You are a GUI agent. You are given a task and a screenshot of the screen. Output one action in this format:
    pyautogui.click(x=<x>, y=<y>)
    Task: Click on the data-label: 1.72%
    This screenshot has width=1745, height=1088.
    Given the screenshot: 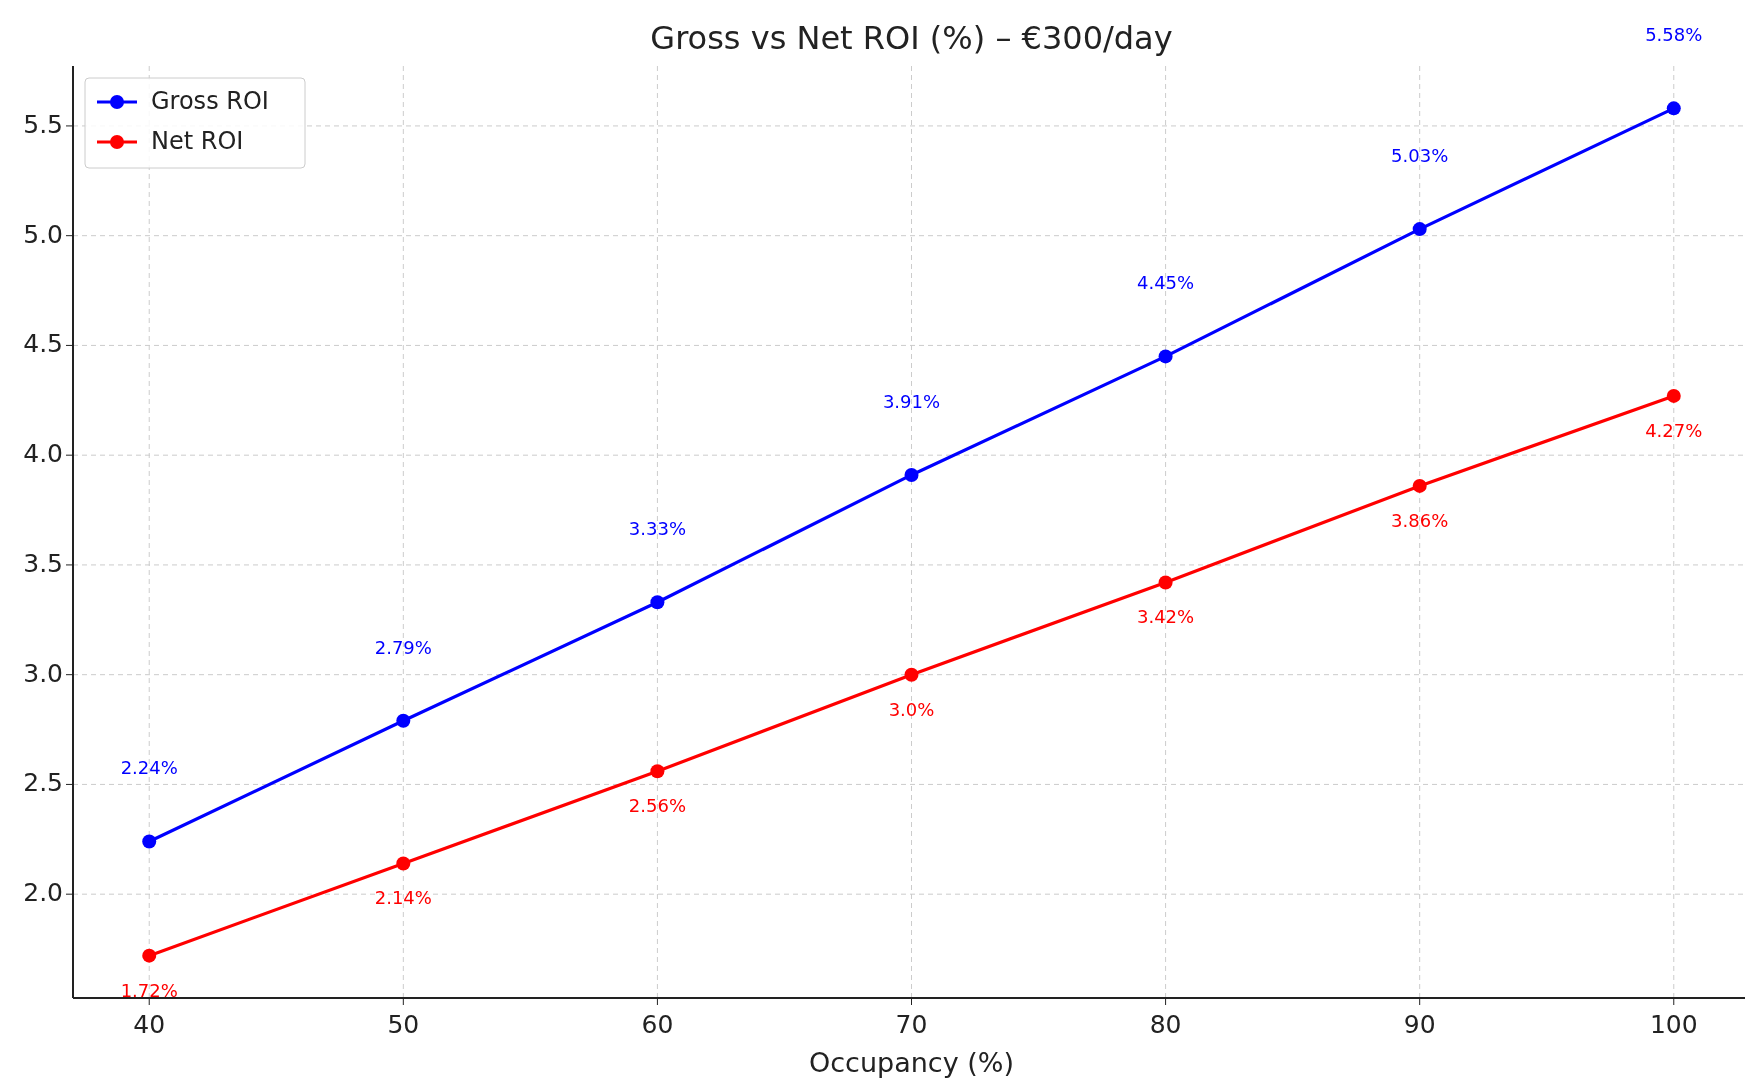 What is the action you would take?
    pyautogui.click(x=149, y=990)
    